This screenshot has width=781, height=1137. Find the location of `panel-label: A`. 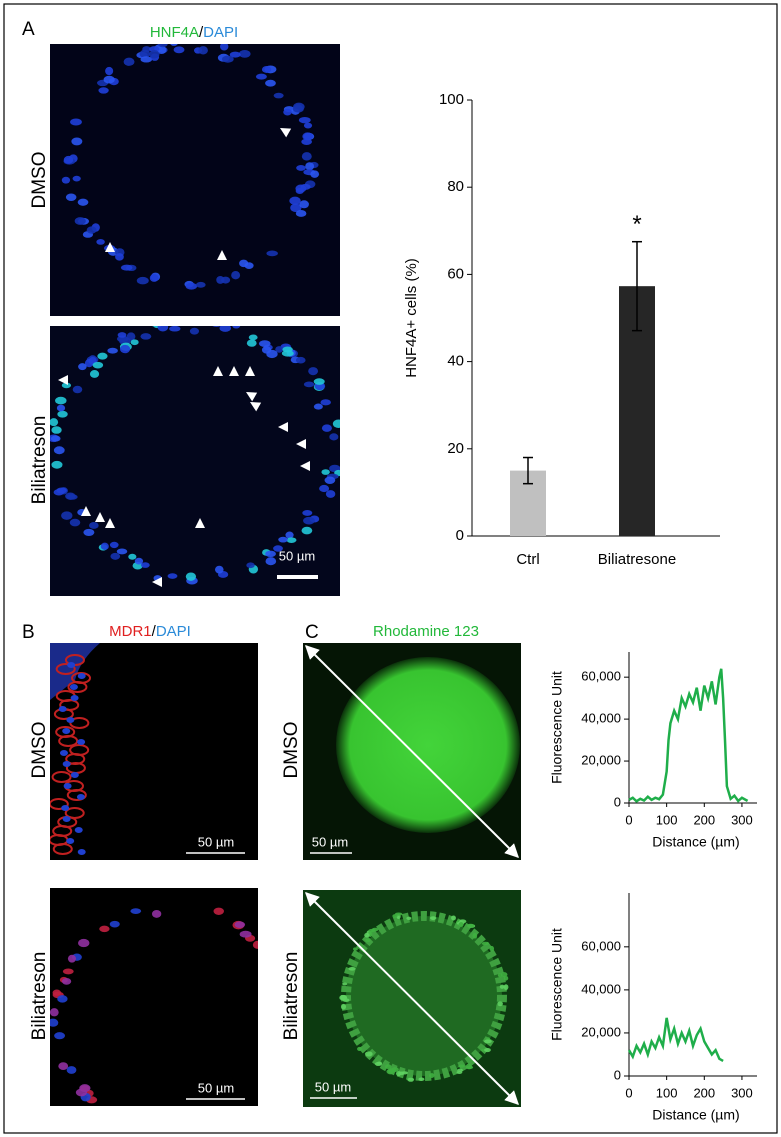

panel-label: A is located at coordinates (28, 29).